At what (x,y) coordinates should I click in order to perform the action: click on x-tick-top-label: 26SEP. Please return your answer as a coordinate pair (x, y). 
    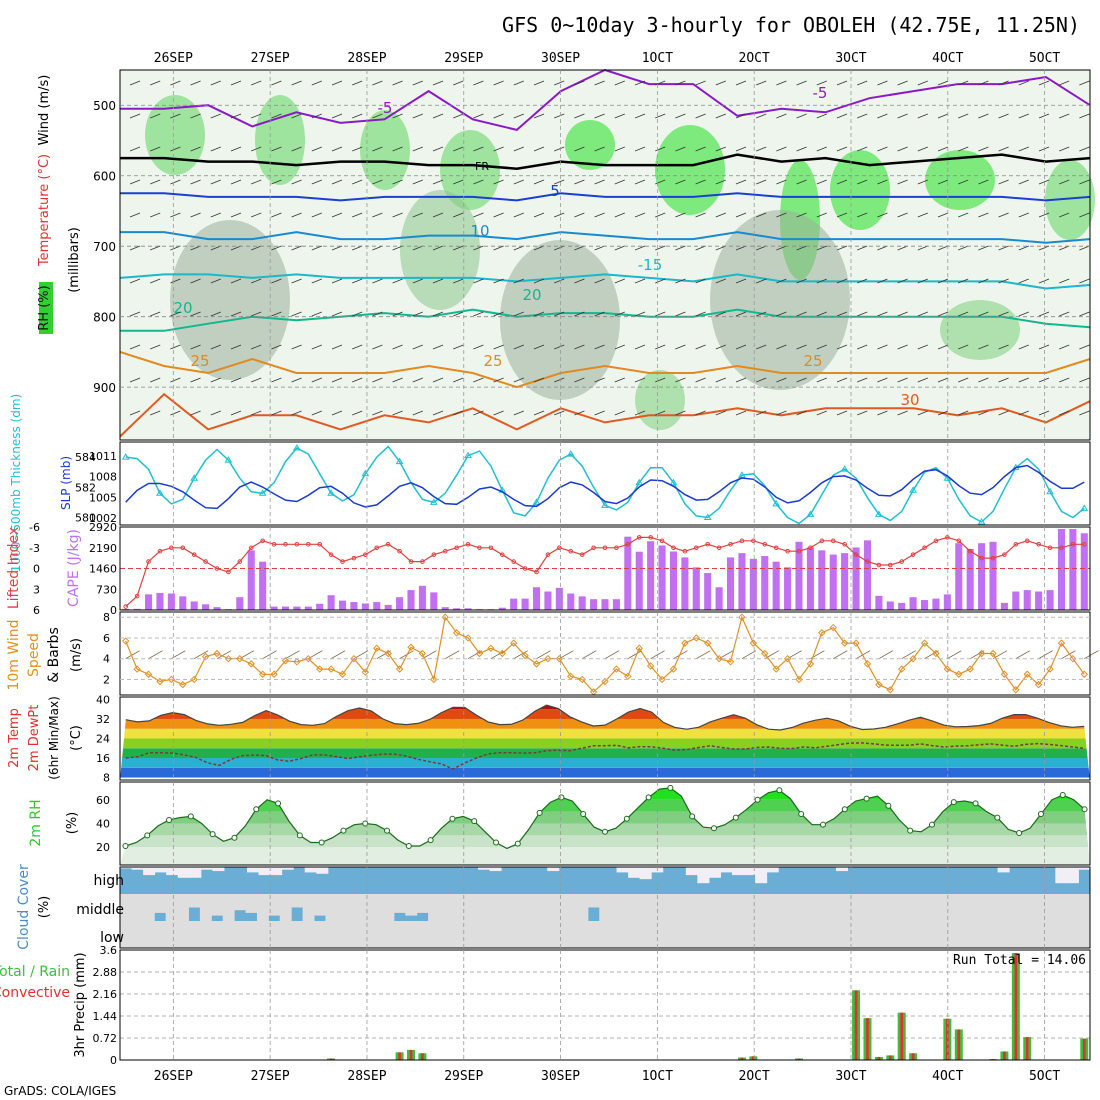
    Looking at the image, I should click on (173, 58).